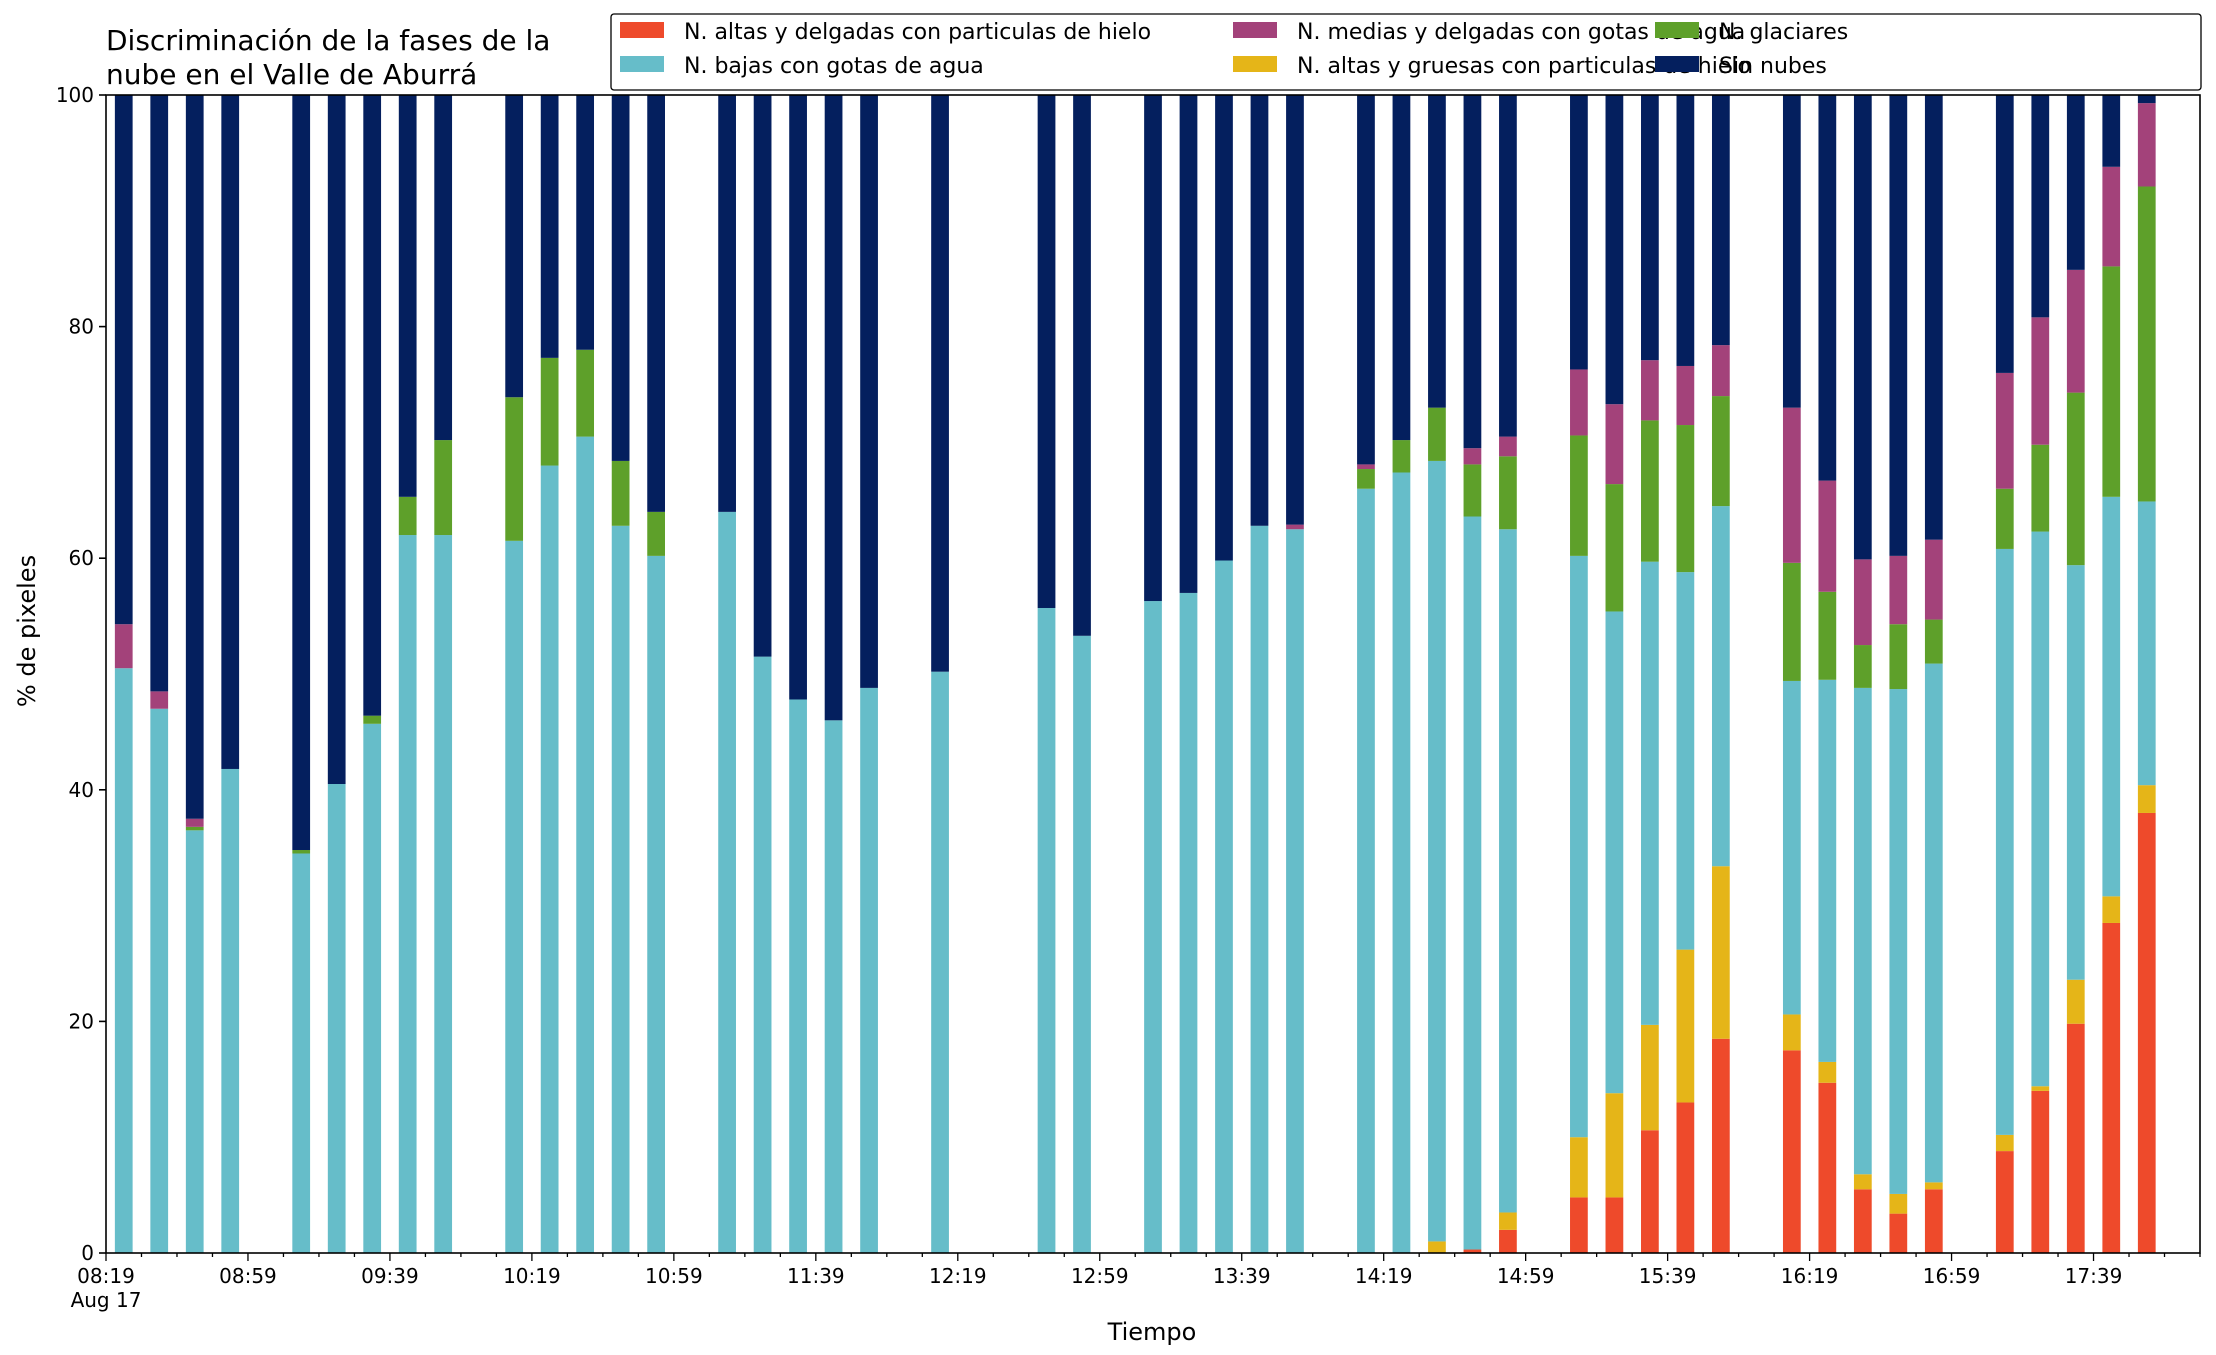 The height and width of the screenshot is (1355, 2216). I want to click on x-tick-label: 08:19, so click(106, 1276).